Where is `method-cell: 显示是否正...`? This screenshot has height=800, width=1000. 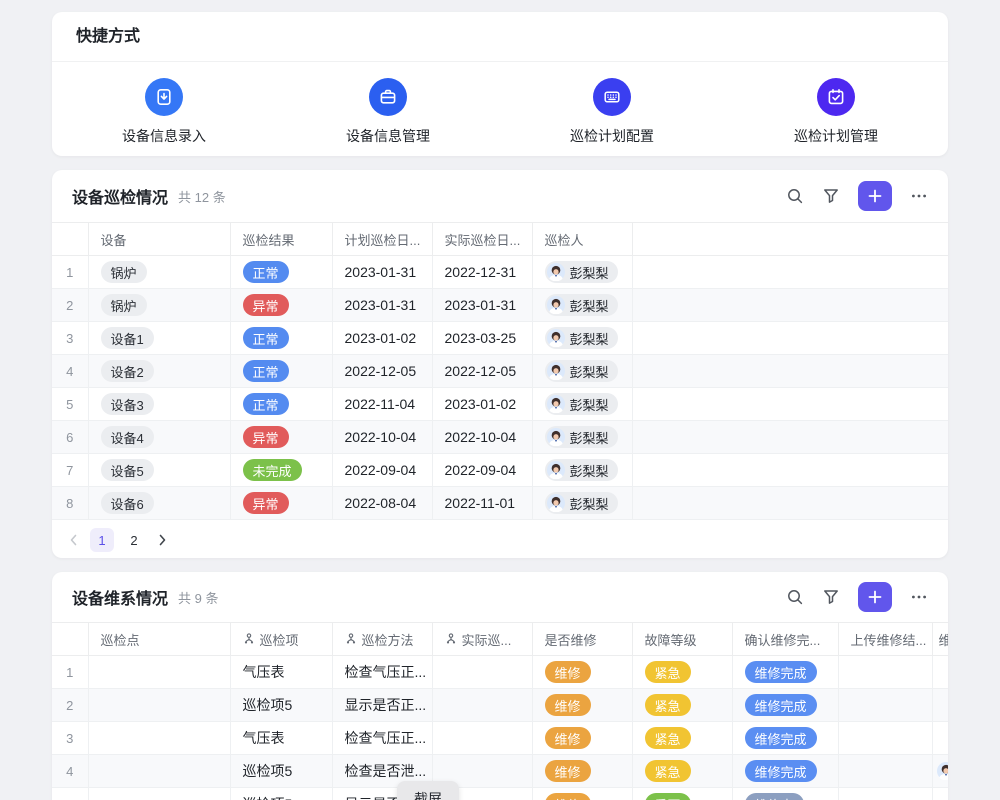 method-cell: 显示是否正... is located at coordinates (382, 705).